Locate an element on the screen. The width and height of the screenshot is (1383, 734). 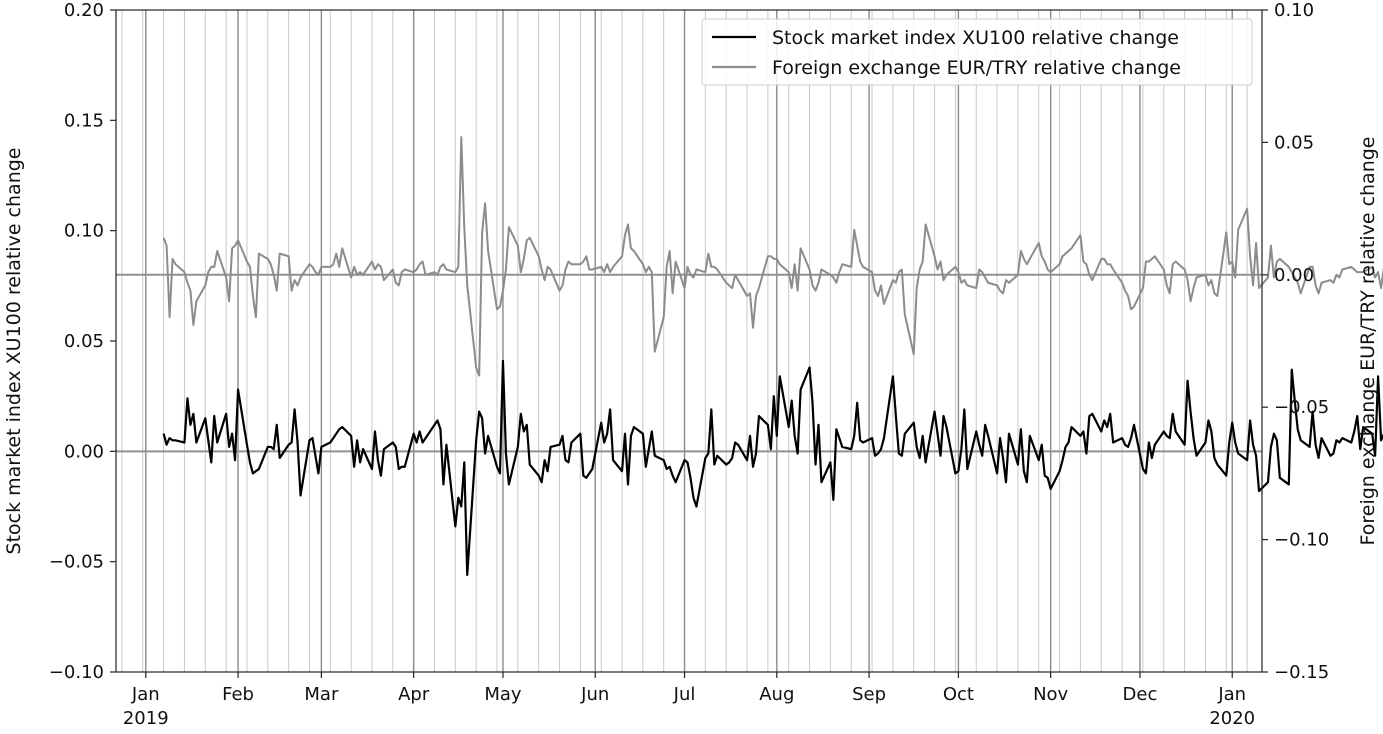
y-right-tick-label: 0.05 is located at coordinates (1294, 142).